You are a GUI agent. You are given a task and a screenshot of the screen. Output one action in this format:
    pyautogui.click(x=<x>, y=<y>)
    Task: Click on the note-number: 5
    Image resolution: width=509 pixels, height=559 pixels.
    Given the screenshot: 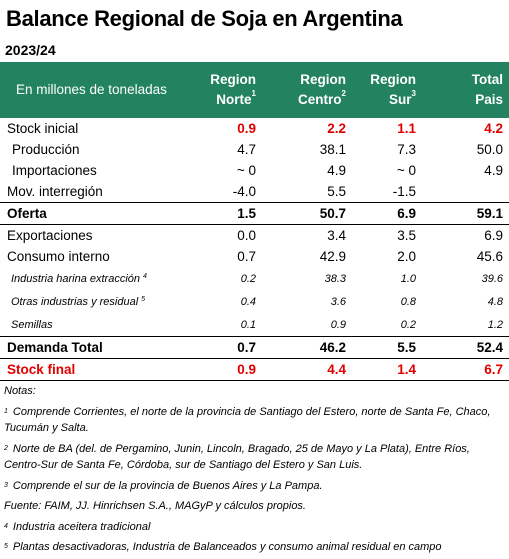 What is the action you would take?
    pyautogui.click(x=6, y=546)
    